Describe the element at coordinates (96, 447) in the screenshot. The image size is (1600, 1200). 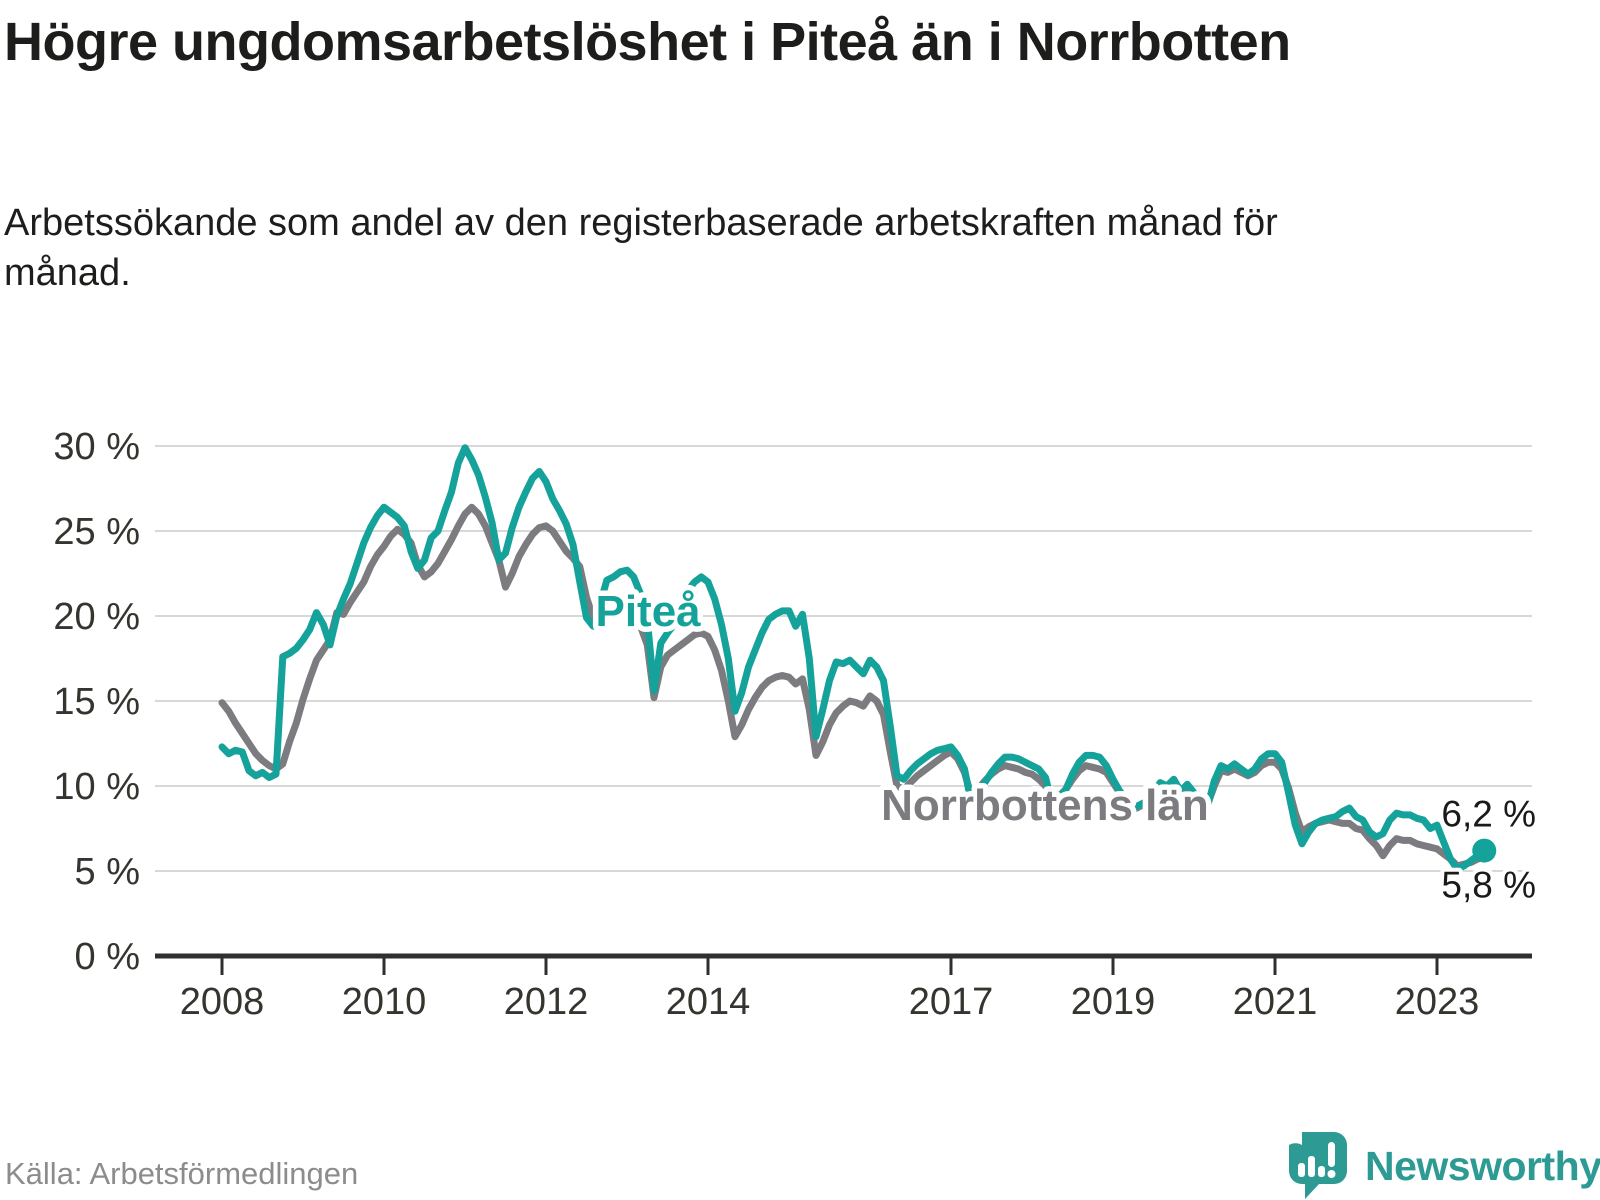
I see `y-tick-label: 30 %` at that location.